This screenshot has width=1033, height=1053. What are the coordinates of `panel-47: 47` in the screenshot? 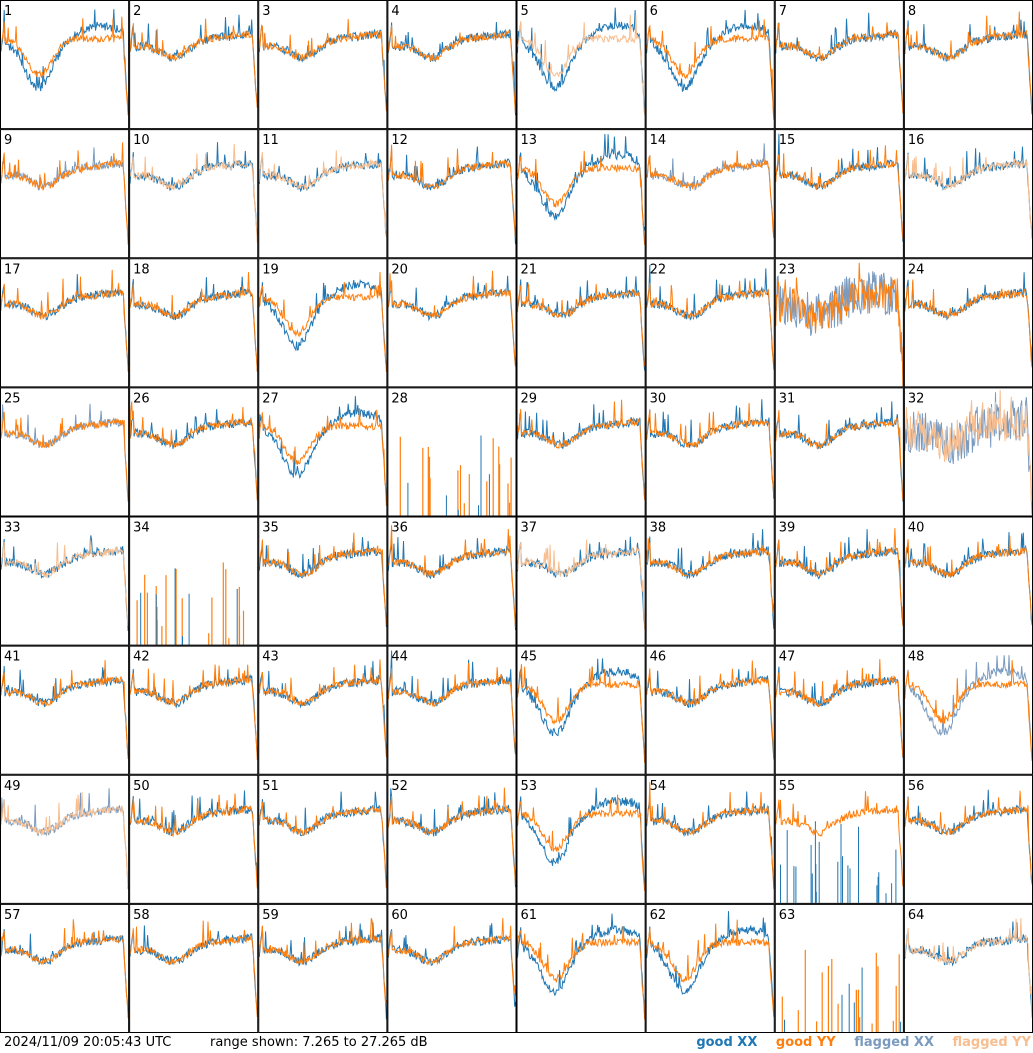 It's located at (839, 710).